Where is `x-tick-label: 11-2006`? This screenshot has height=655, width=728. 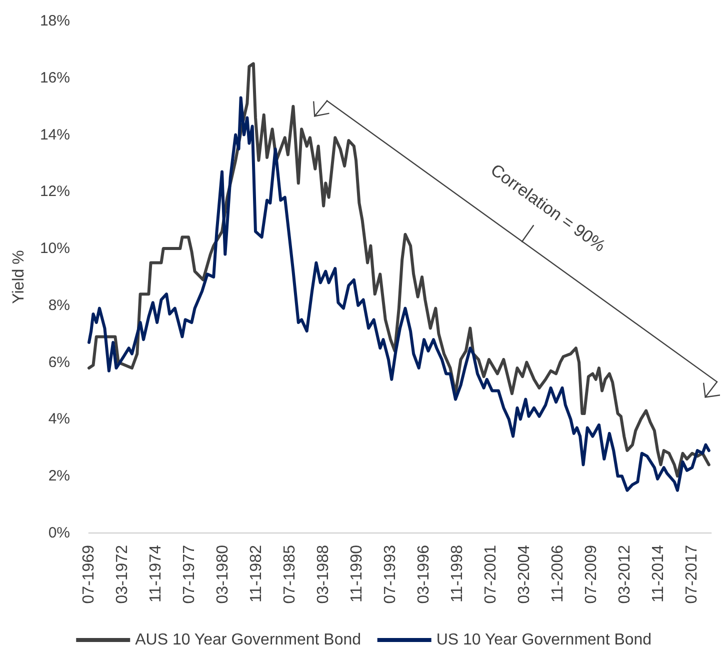 x-tick-label: 11-2006 is located at coordinates (558, 573).